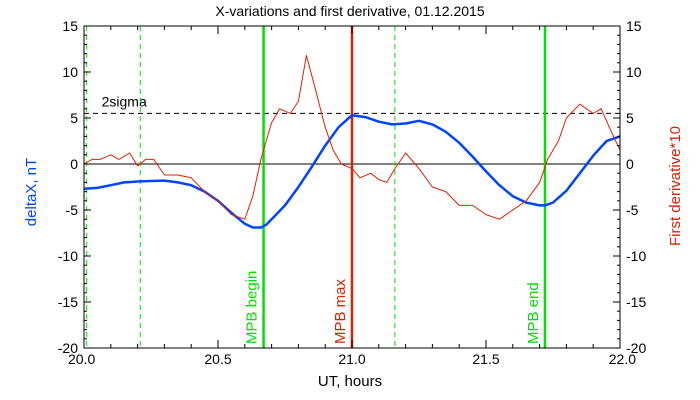 This screenshot has width=700, height=400. What do you see at coordinates (351, 359) in the screenshot?
I see `x-tick-label: 21.0` at bounding box center [351, 359].